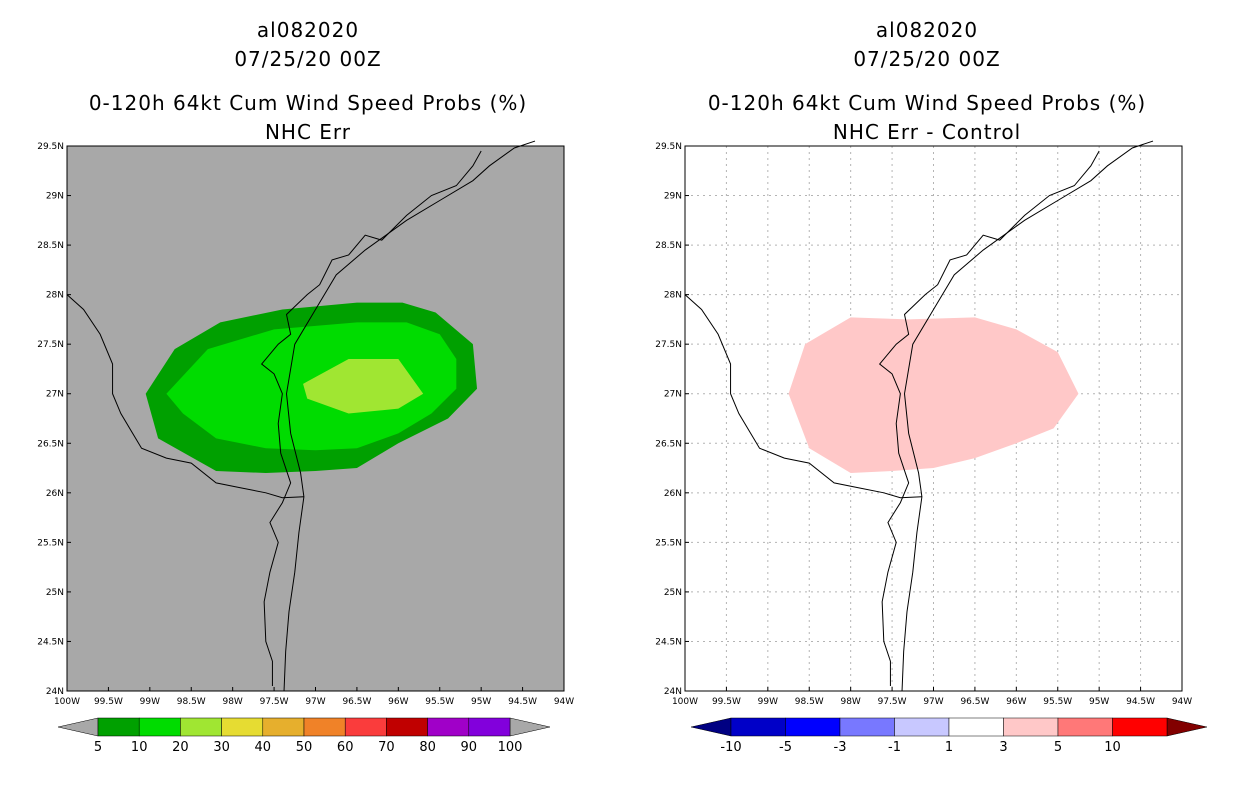  Describe the element at coordinates (1003, 747) in the screenshot. I see `colorbar-label: 3` at that location.